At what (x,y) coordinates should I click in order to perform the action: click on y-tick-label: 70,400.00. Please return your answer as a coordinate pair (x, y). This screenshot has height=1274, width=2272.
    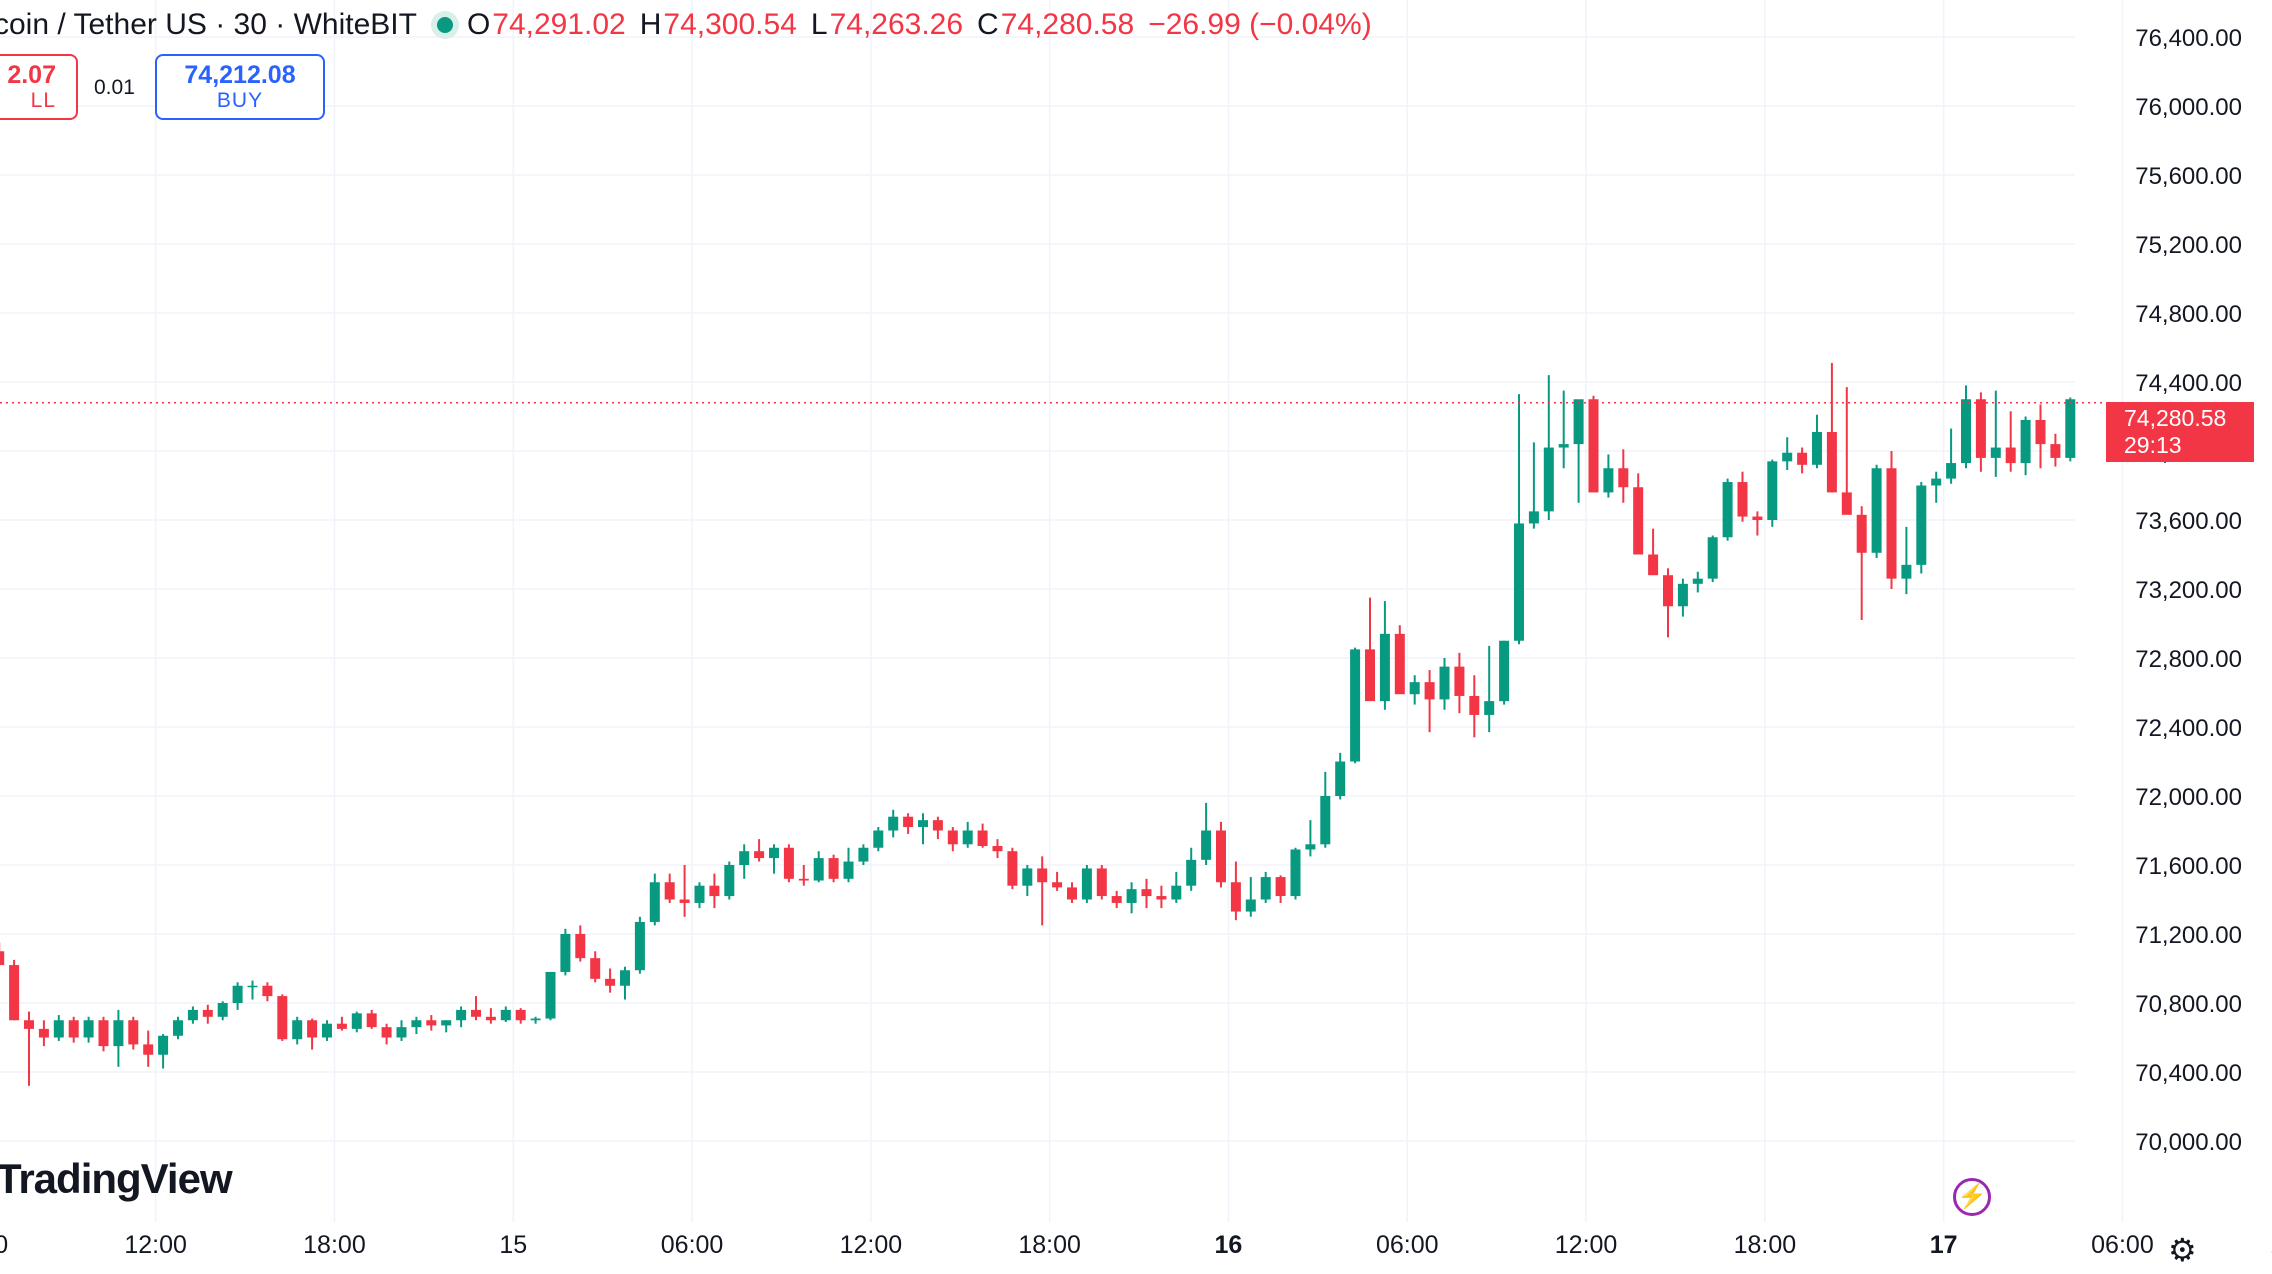
    Looking at the image, I should click on (2188, 1073).